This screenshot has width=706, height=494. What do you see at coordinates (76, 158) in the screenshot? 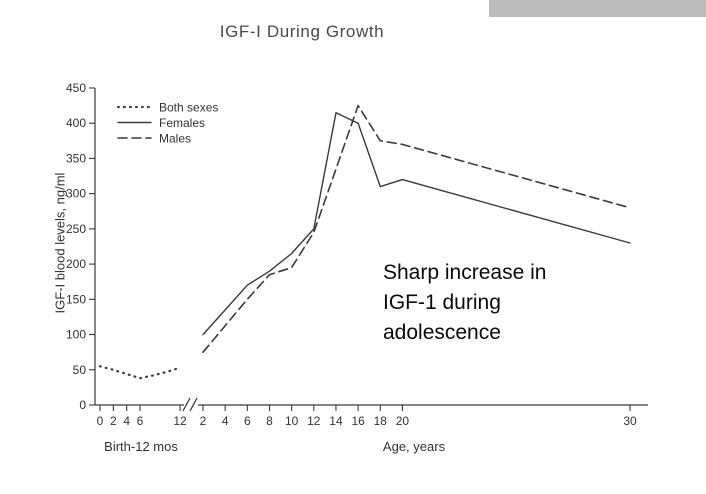
I see `y-tick-label: 350` at bounding box center [76, 158].